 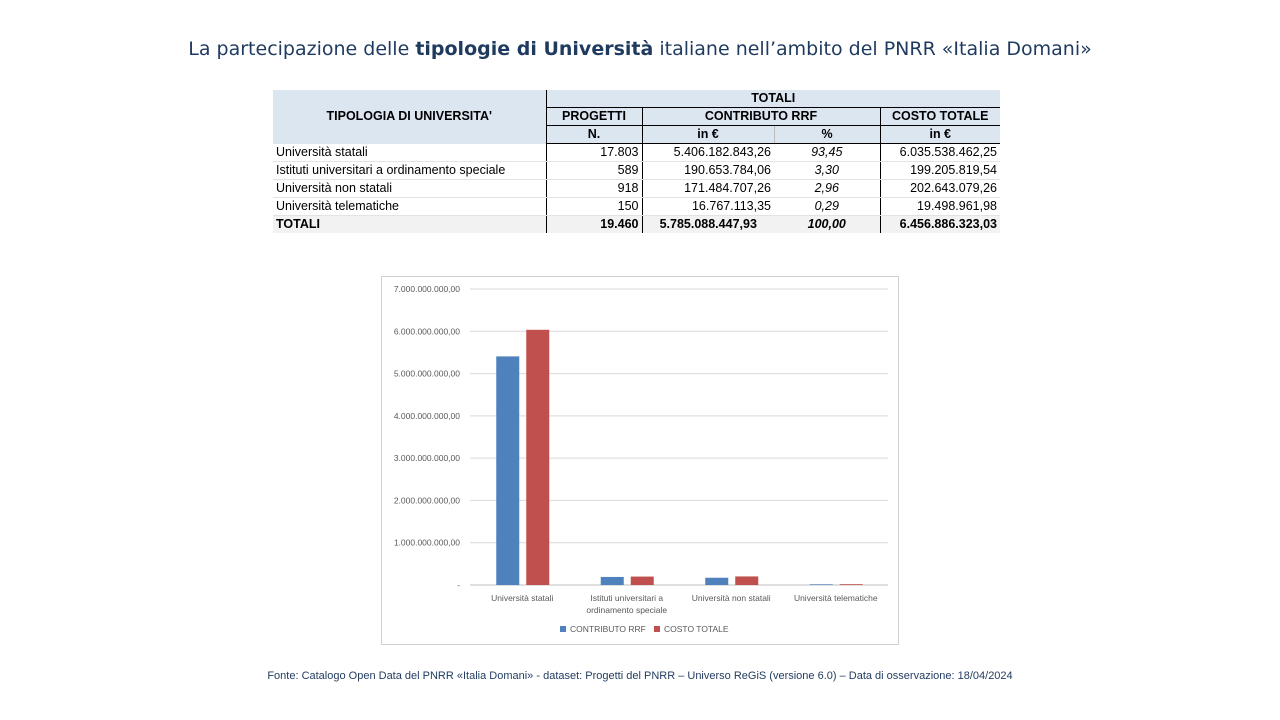 I want to click on cell-pct: 93,45, so click(x=827, y=152).